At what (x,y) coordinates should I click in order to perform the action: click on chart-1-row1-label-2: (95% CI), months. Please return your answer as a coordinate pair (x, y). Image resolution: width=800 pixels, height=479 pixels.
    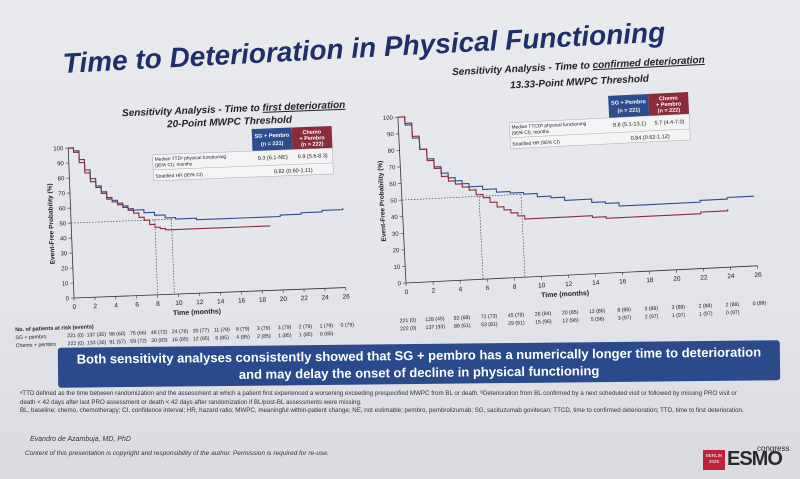
    Looking at the image, I should click on (531, 133).